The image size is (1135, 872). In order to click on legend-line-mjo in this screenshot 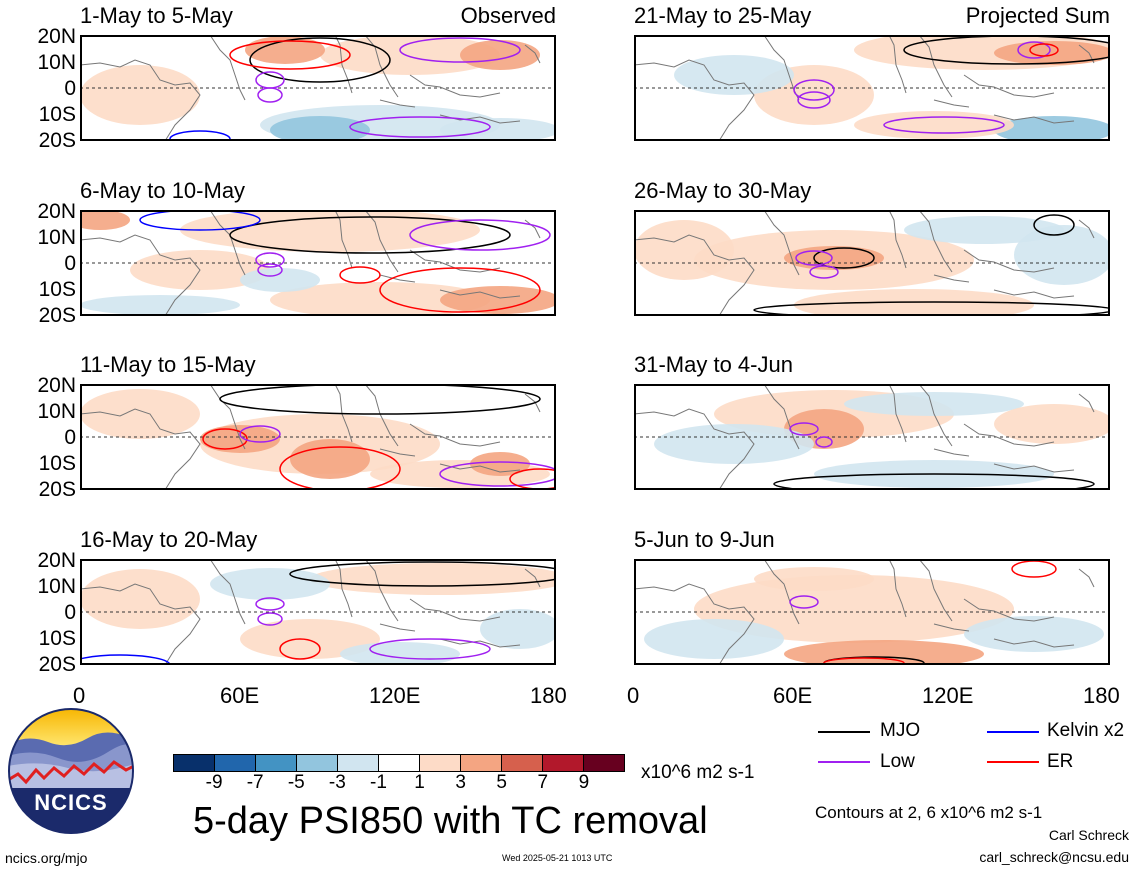, I will do `click(844, 732)`.